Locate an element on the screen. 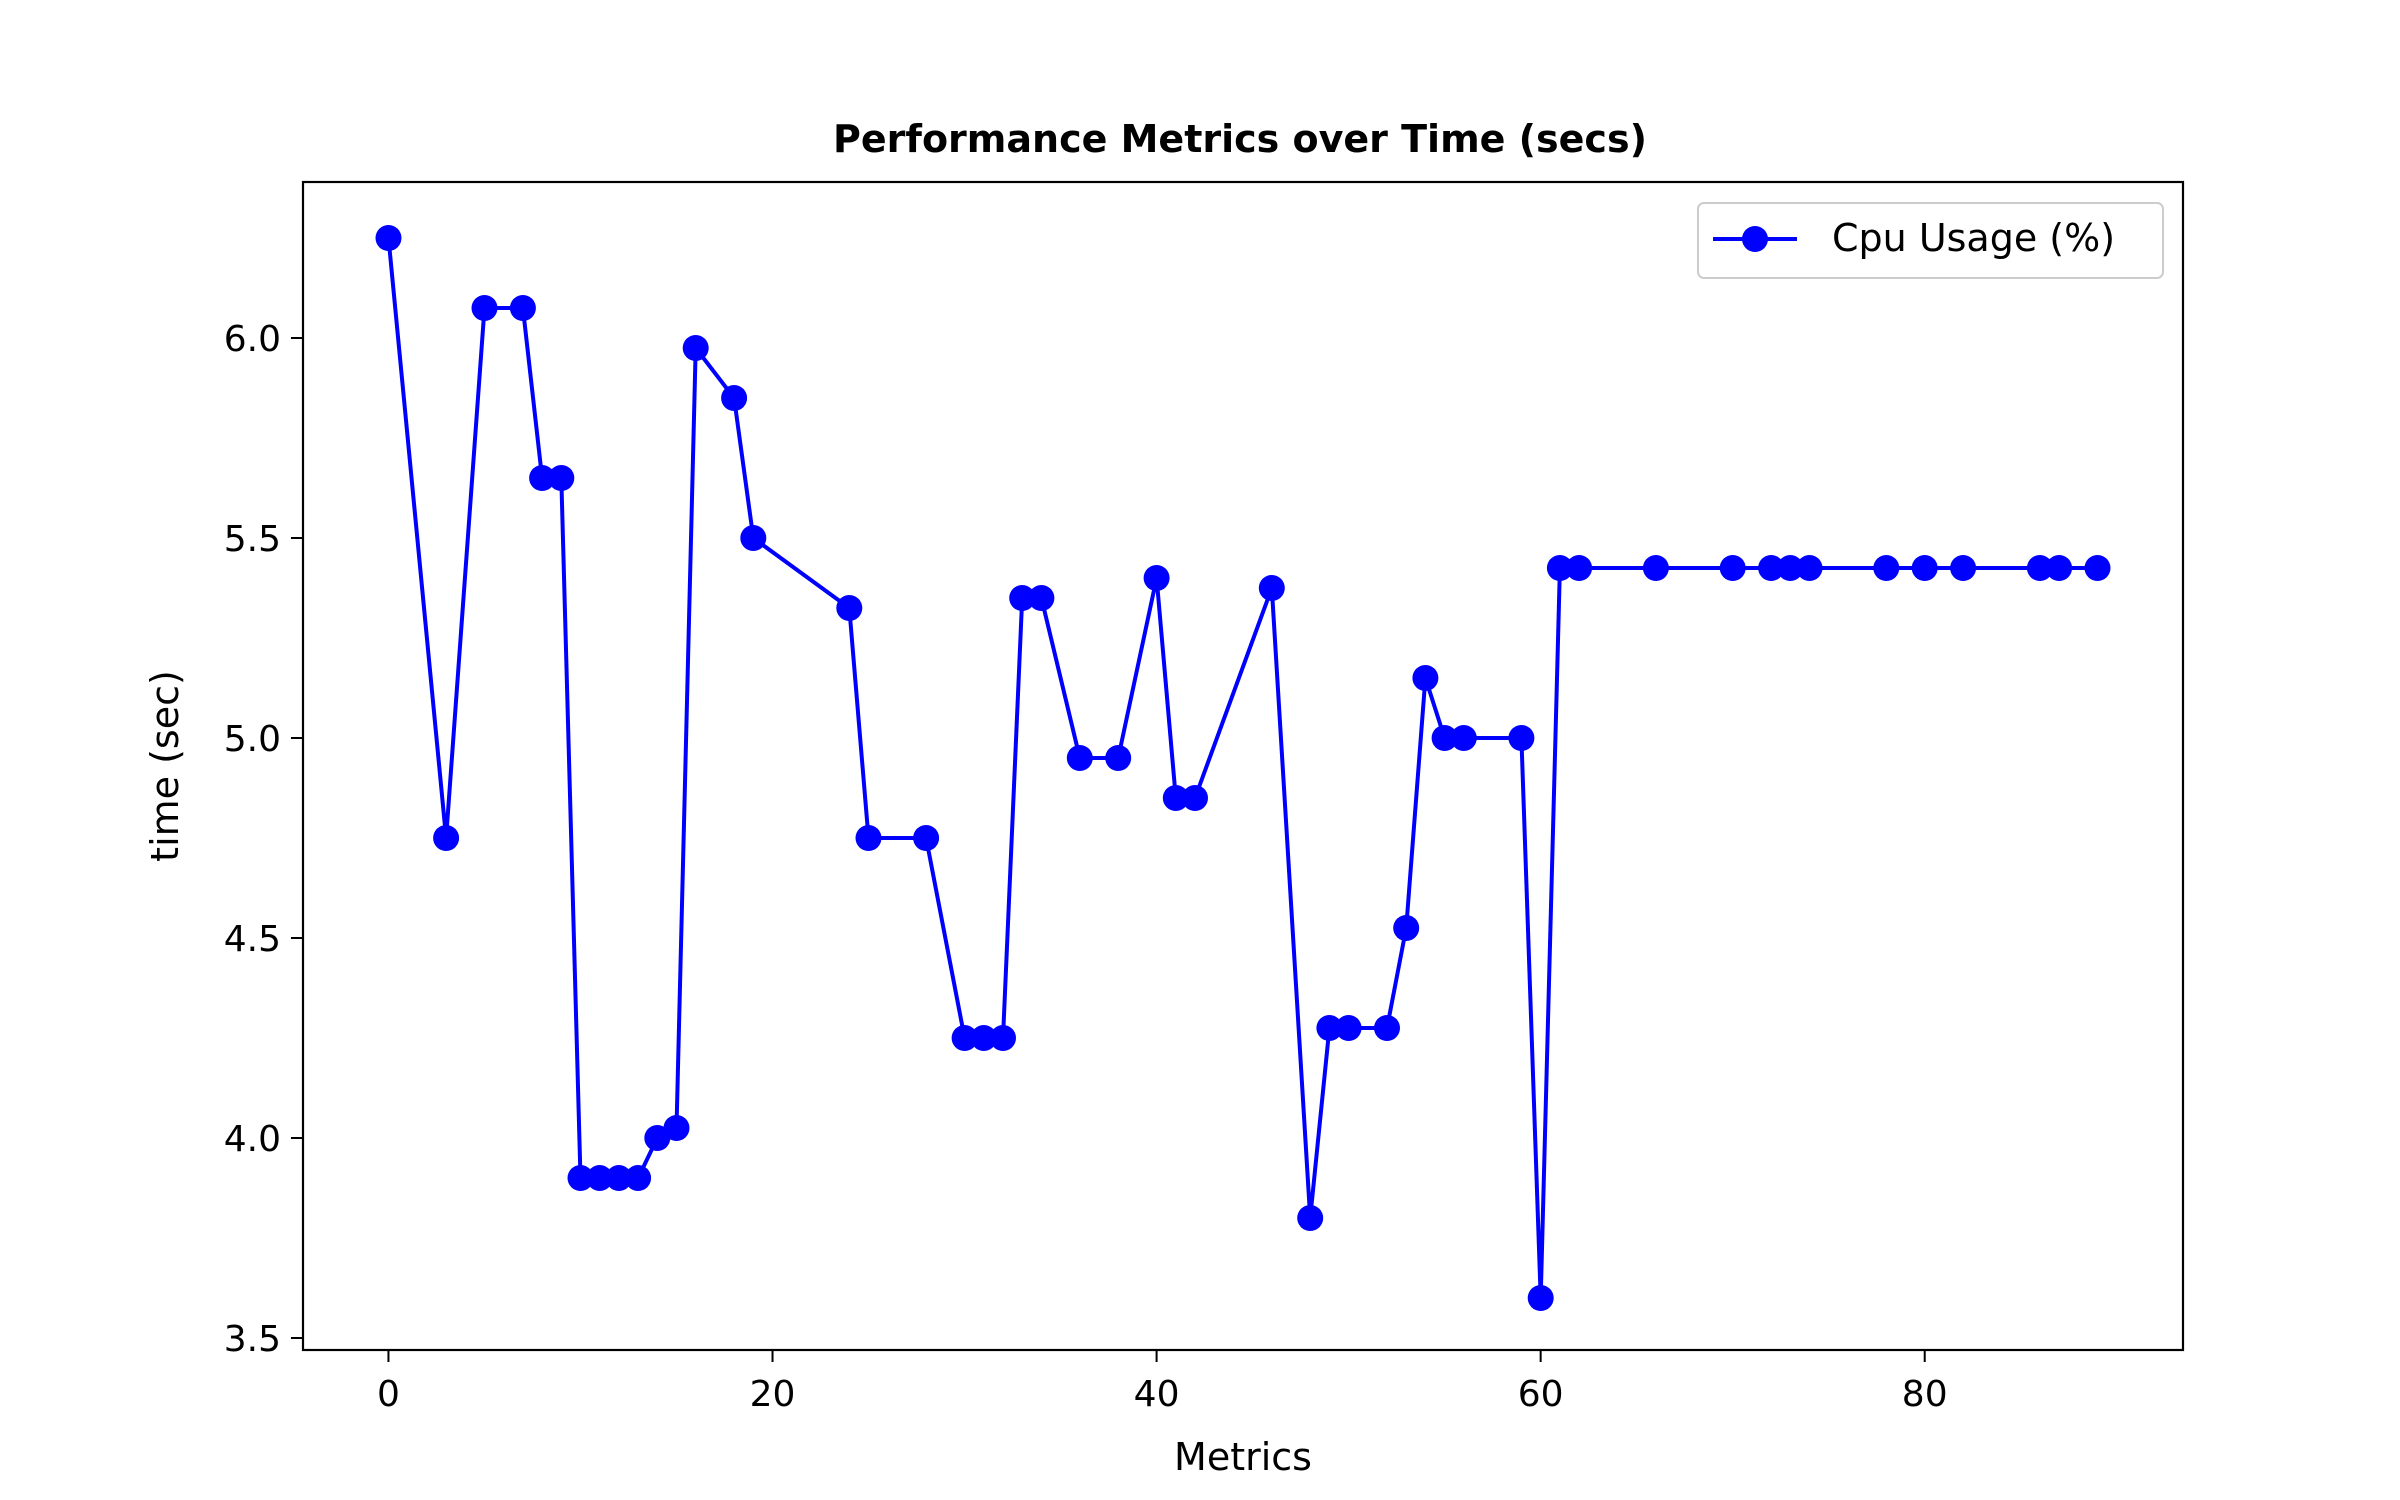 Image resolution: width=2400 pixels, height=1500 pixels. x-tick-label: 40 is located at coordinates (1157, 1394).